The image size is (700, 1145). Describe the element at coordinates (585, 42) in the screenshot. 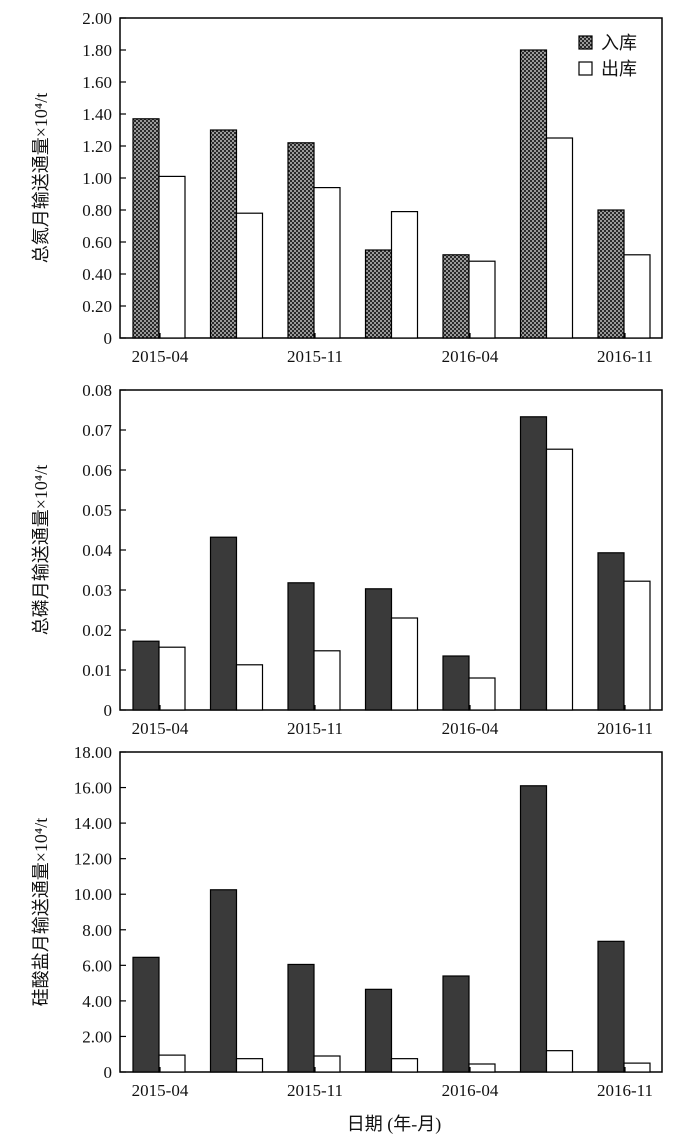

I see `legend-swatch-inbound` at that location.